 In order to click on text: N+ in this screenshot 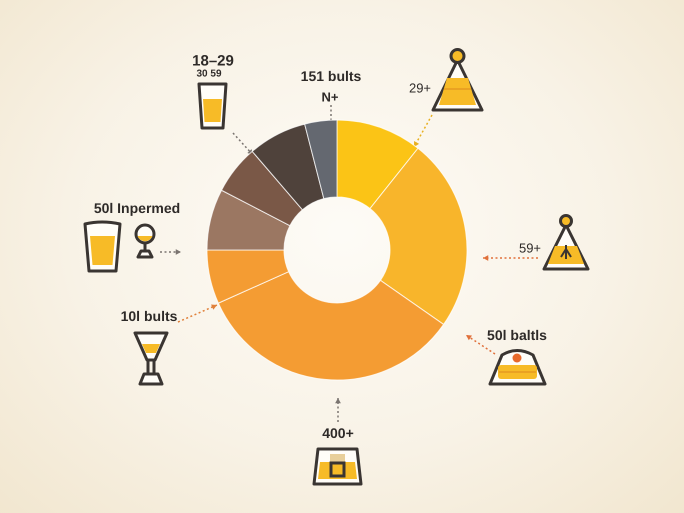, I will do `click(330, 97)`.